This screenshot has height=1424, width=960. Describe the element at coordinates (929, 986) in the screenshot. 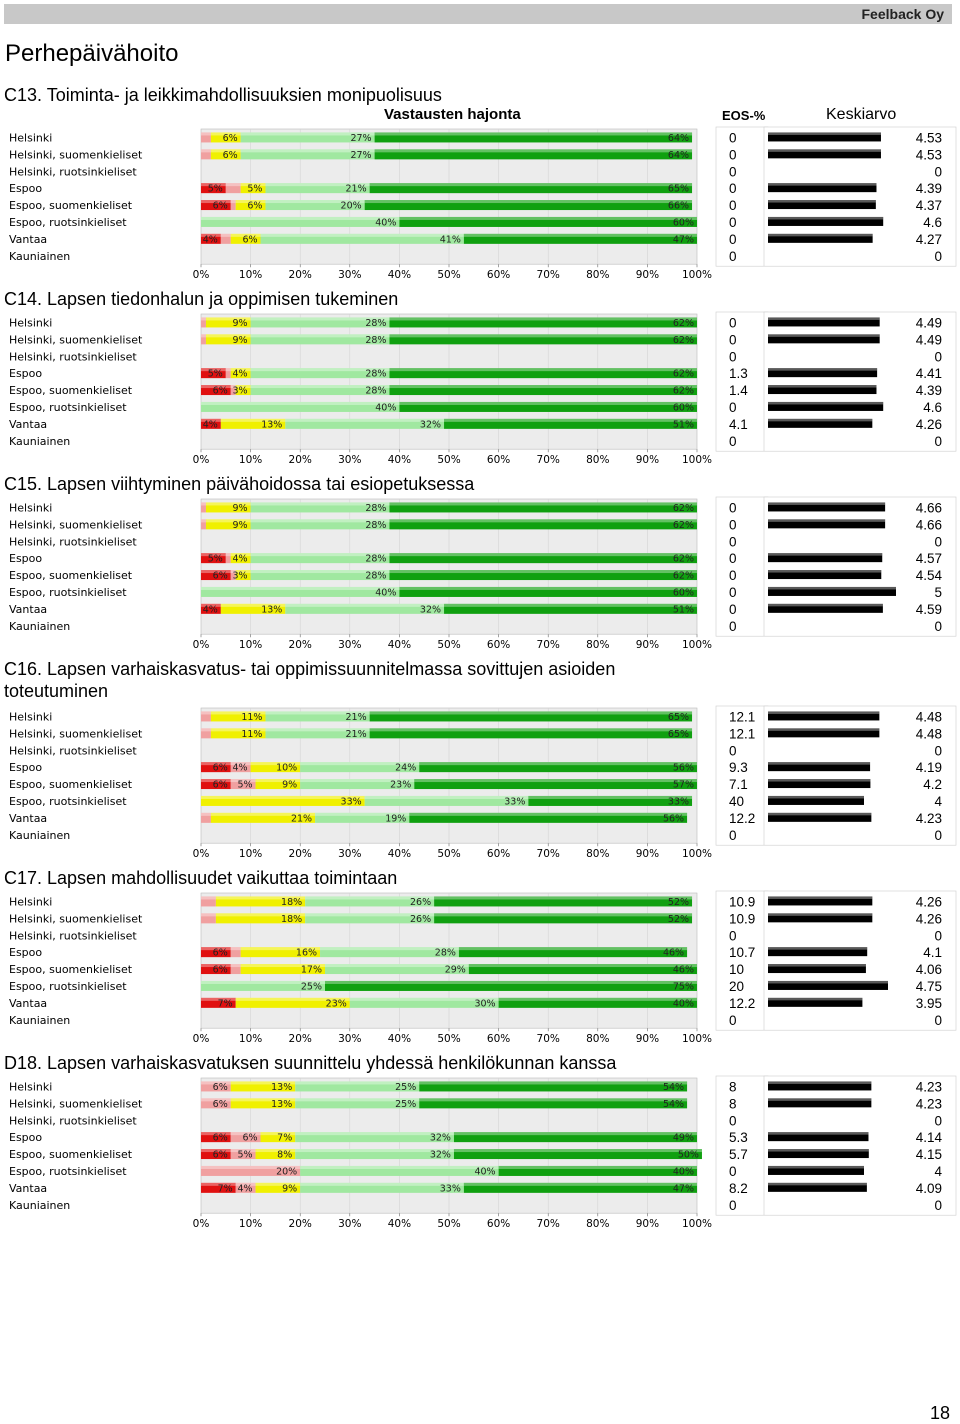

I see `average-value: 4.75` at that location.